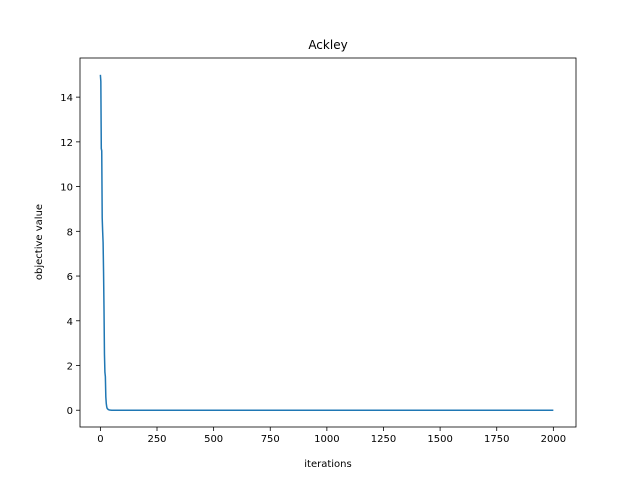 The height and width of the screenshot is (480, 640). What do you see at coordinates (156, 439) in the screenshot?
I see `x-tick-label: 250` at bounding box center [156, 439].